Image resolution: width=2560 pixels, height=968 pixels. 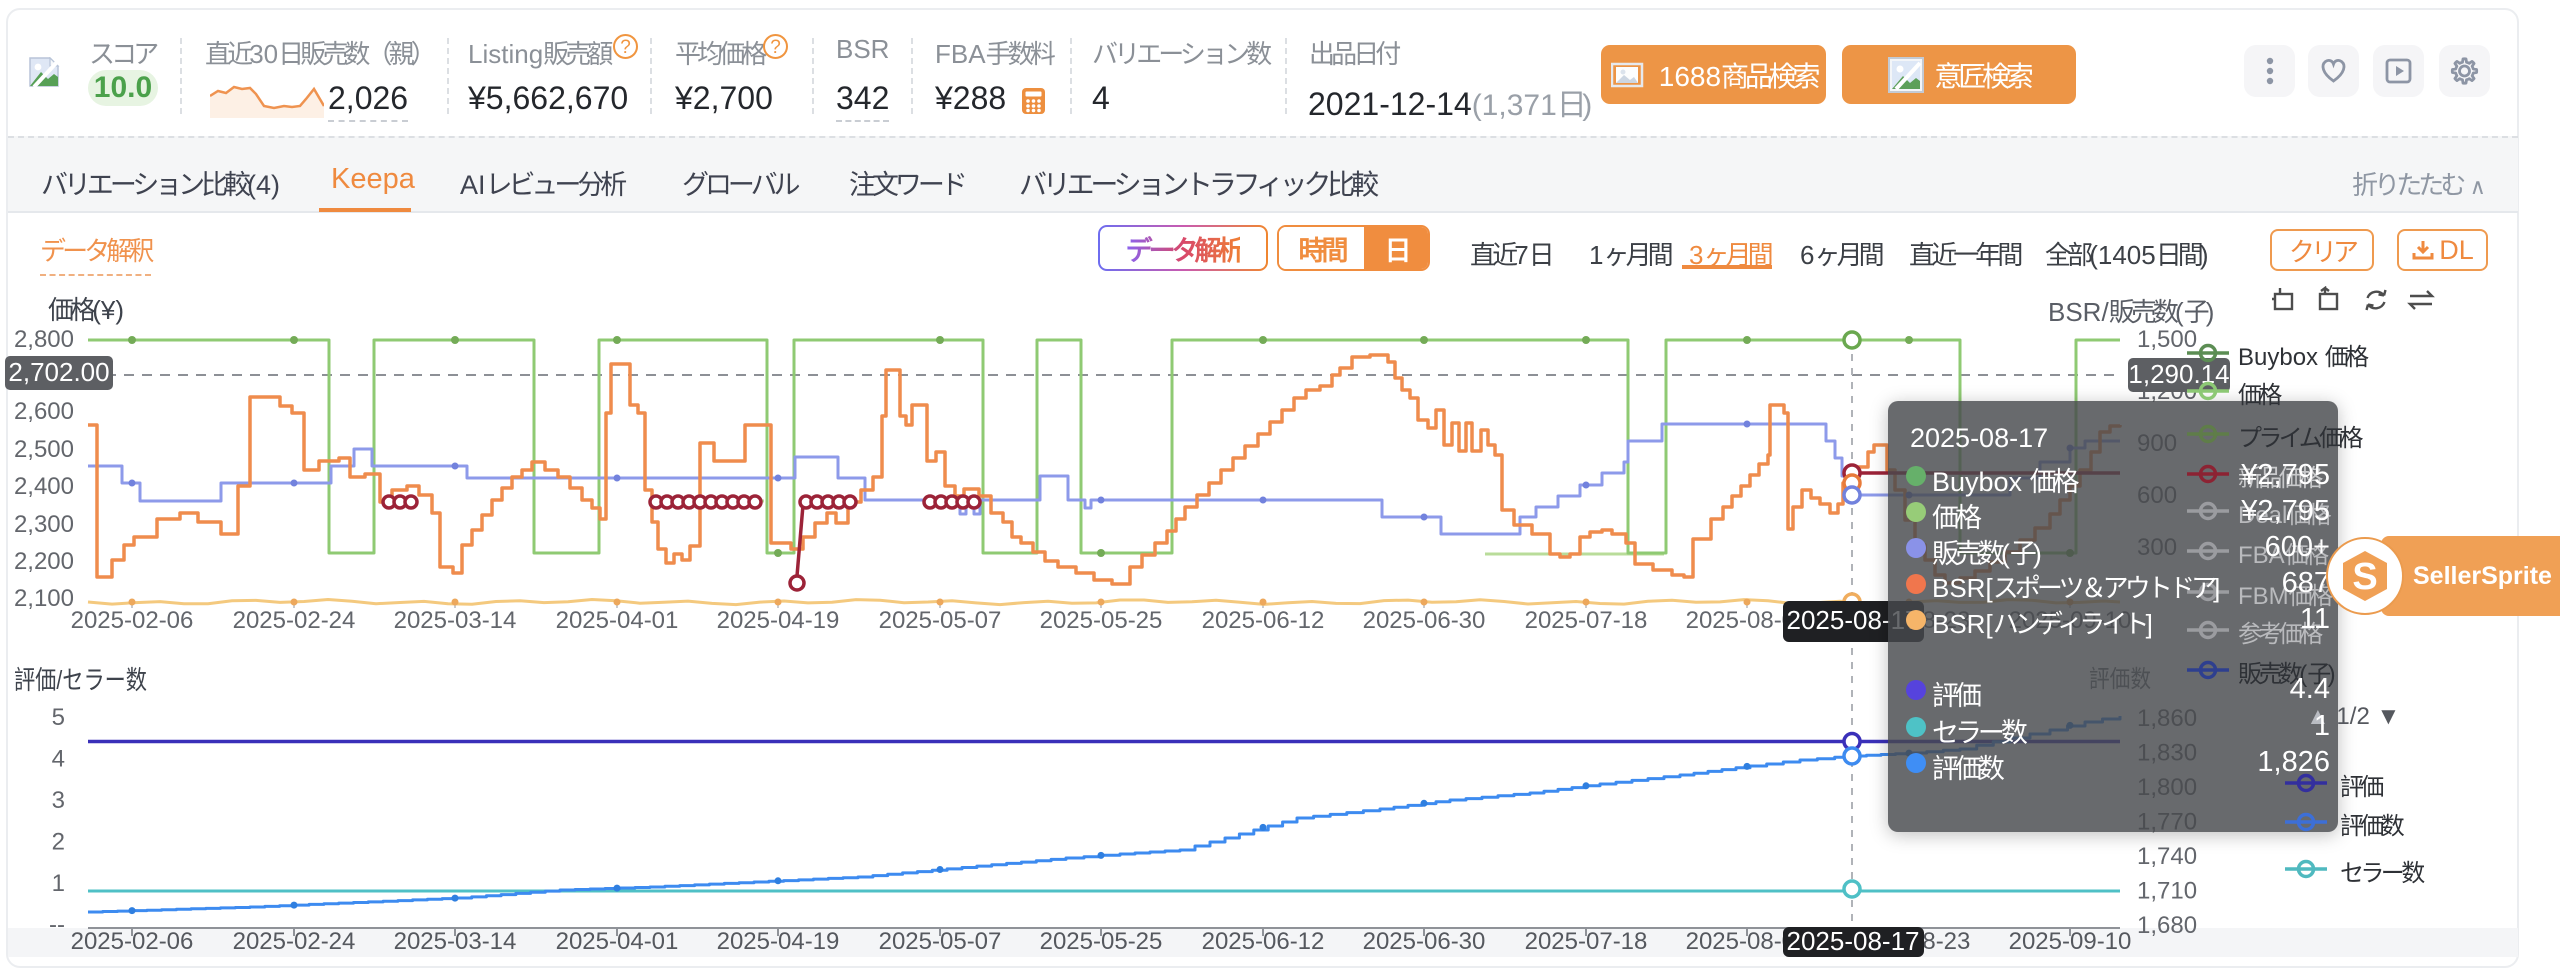 I want to click on svg-text: 2,400, so click(x=44, y=486).